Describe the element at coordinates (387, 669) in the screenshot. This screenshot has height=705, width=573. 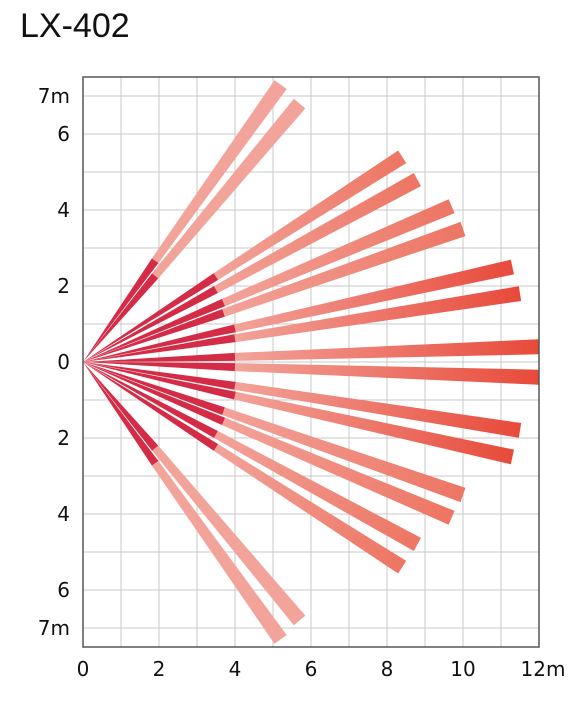
I see `x-tick-label: 8` at that location.